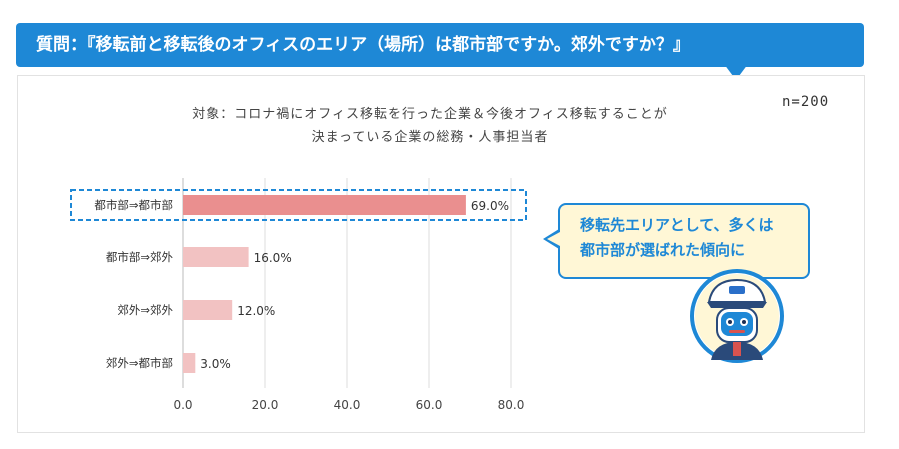  Describe the element at coordinates (677, 225) in the screenshot. I see `callout-line1: 移転先エリアとして、多くは` at that location.